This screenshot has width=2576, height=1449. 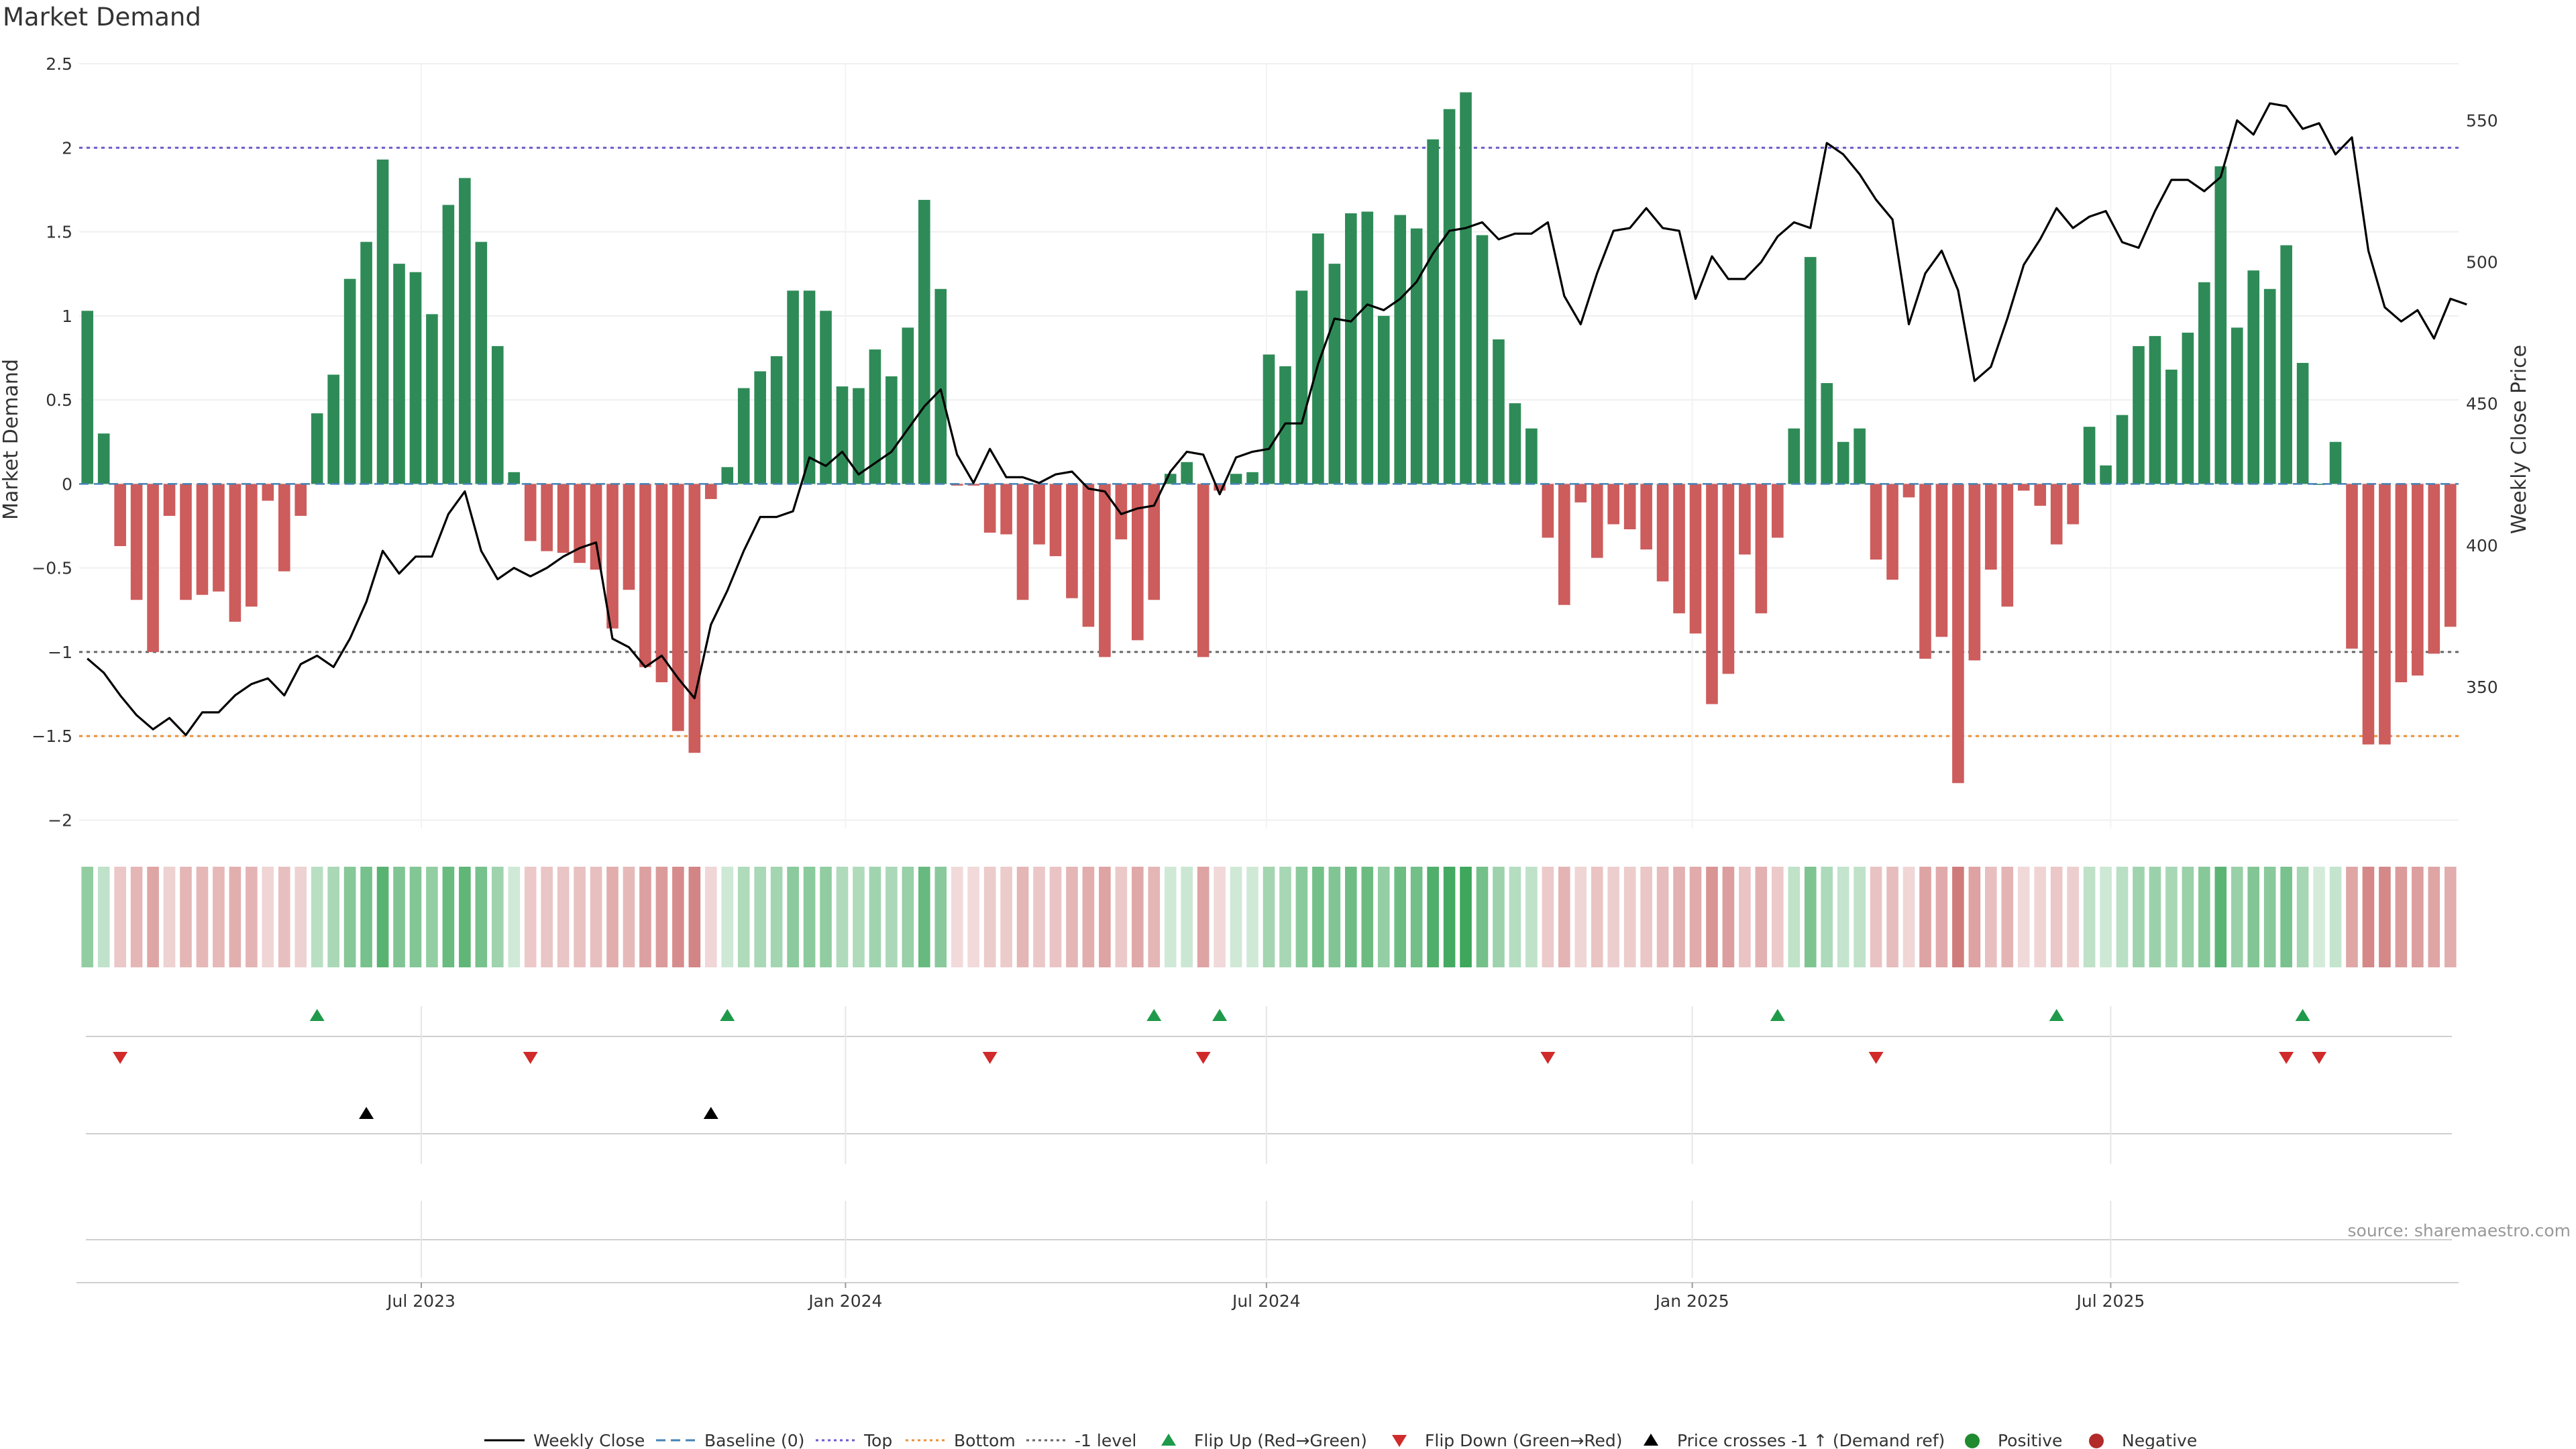 I want to click on legend-flip-up-label: Flip Up (Red→Green), so click(x=1280, y=1440).